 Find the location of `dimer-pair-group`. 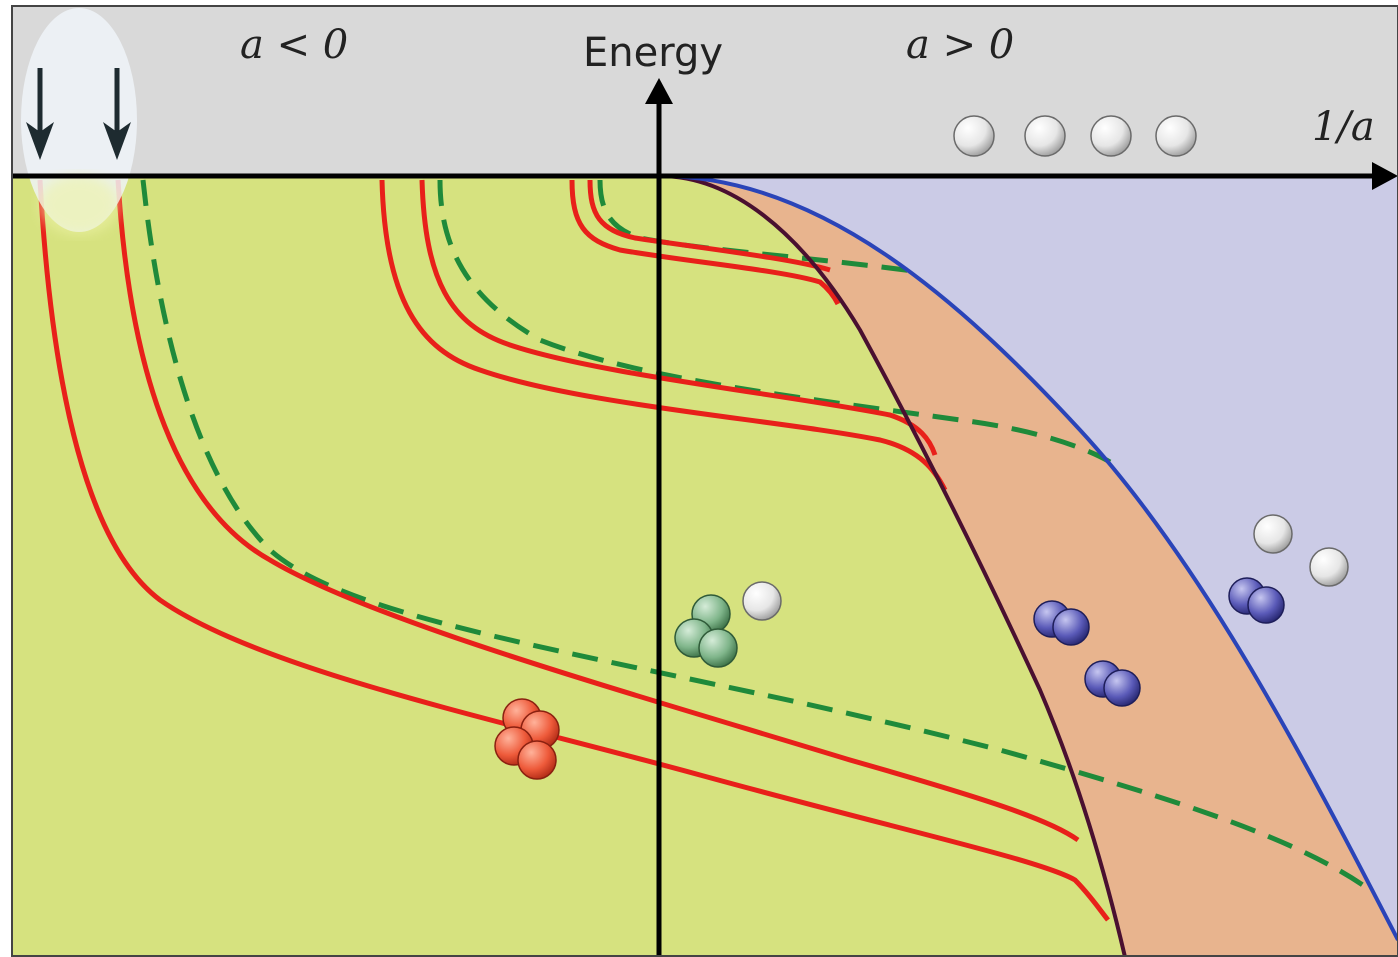

dimer-pair-group is located at coordinates (1087, 653).